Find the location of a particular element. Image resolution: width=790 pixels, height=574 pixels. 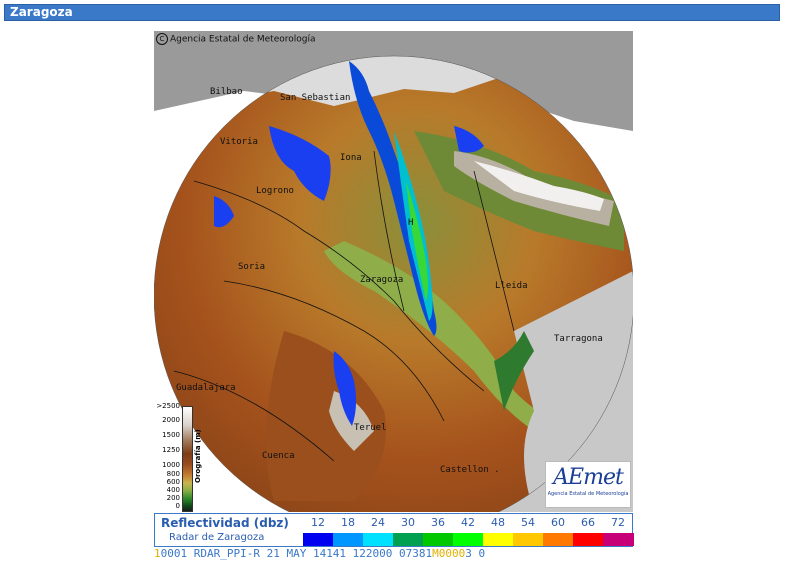

radar-name: Radar de Zaragoza is located at coordinates (217, 537).